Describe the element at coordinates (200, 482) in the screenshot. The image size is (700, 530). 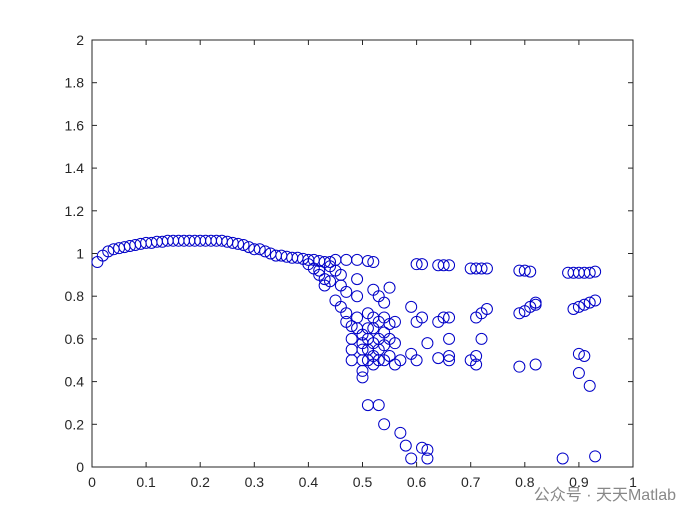
I see `x-tick-label: 0.2` at that location.